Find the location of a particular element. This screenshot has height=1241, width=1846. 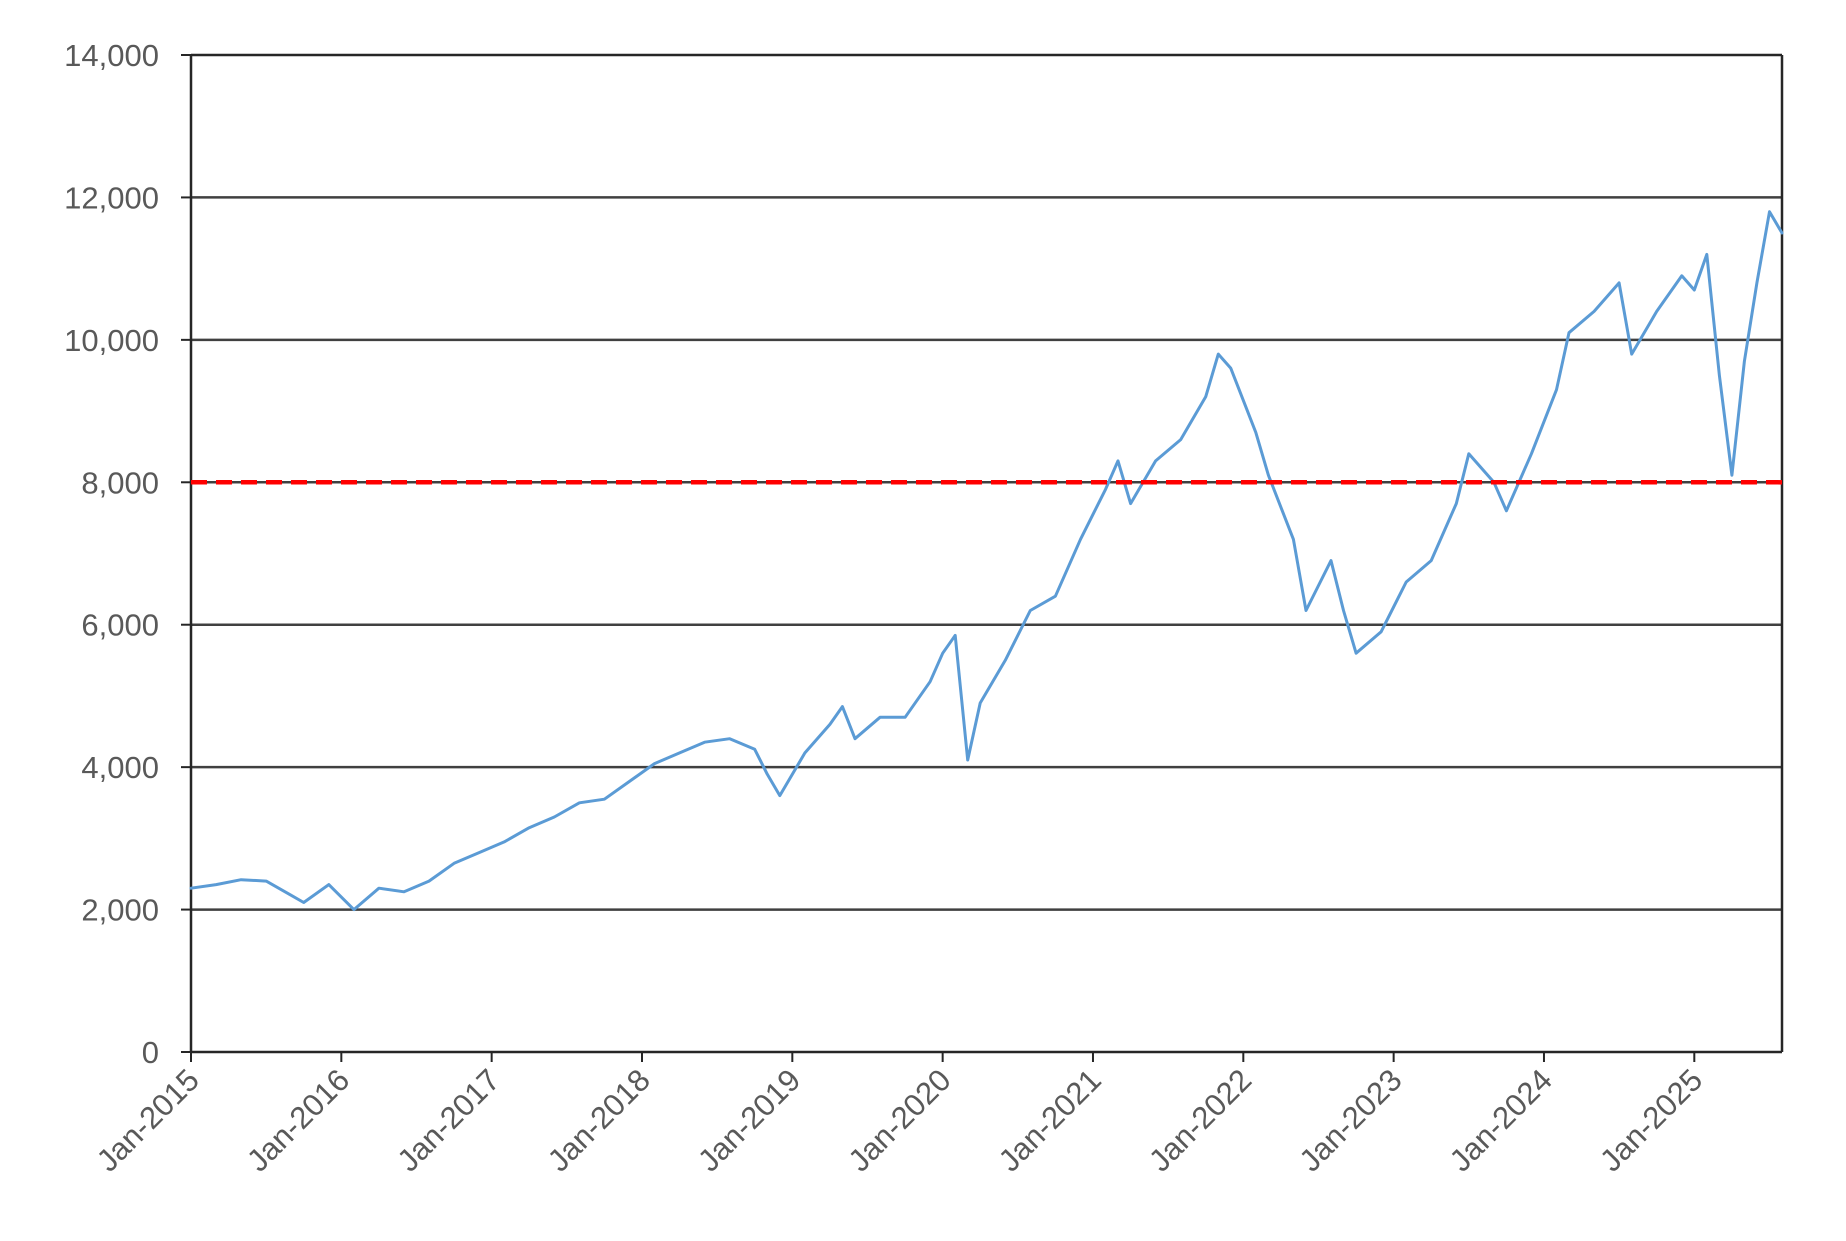

x-tick-label: Jan-2017 is located at coordinates (448, 1120).